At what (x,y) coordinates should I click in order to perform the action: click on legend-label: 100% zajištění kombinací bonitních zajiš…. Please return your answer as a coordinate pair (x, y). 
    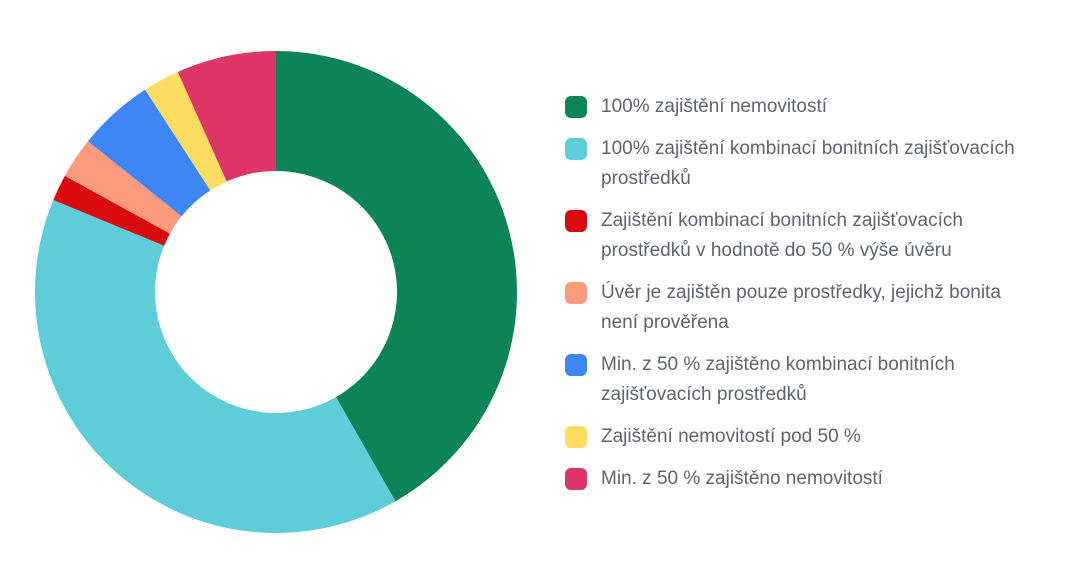
    Looking at the image, I should click on (808, 163).